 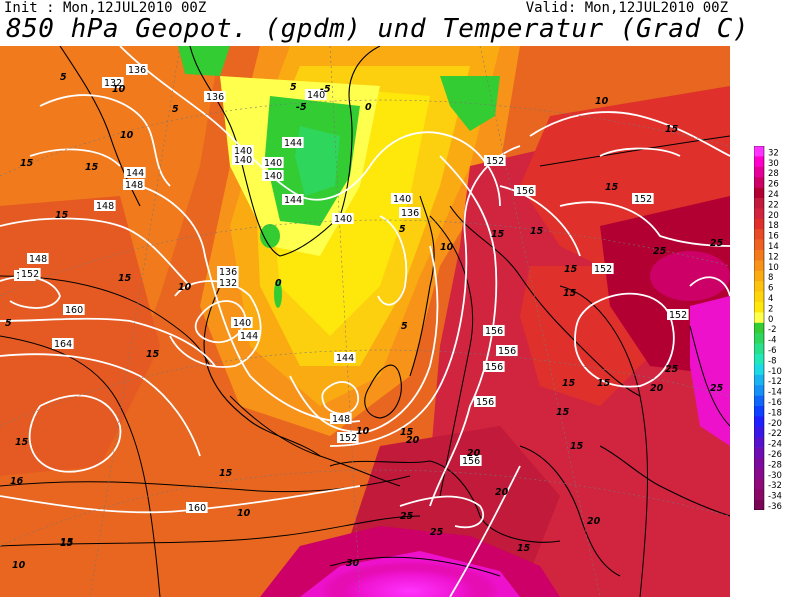 What do you see at coordinates (773, 195) in the screenshot?
I see `legend-value: 24` at bounding box center [773, 195].